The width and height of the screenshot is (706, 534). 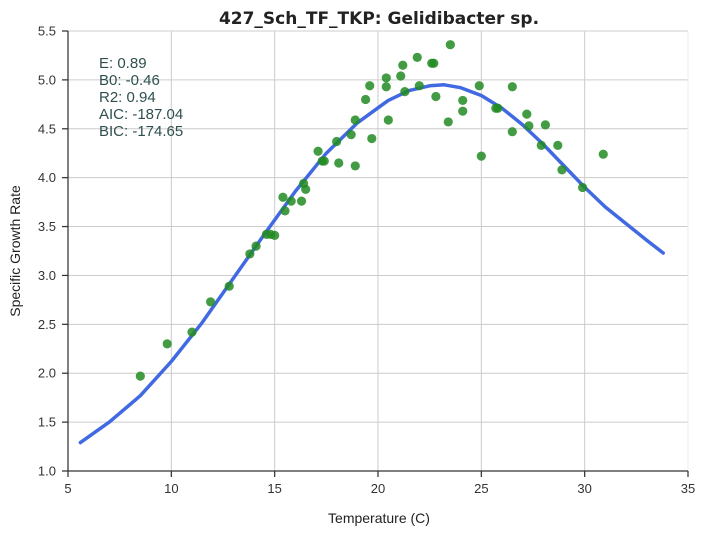 I want to click on x-axis-label: Temperature (C), so click(x=379, y=518).